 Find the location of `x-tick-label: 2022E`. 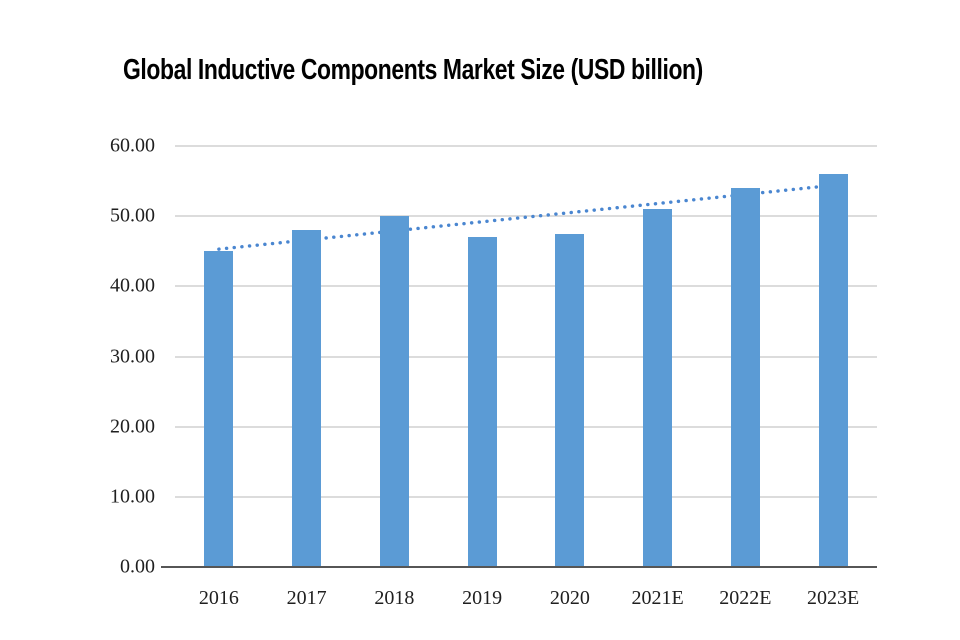

x-tick-label: 2022E is located at coordinates (745, 598).